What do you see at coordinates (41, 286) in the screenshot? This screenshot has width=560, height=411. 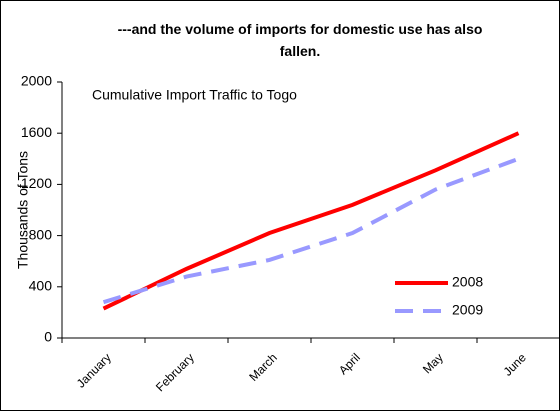 I see `y-tick-label: 400` at bounding box center [41, 286].